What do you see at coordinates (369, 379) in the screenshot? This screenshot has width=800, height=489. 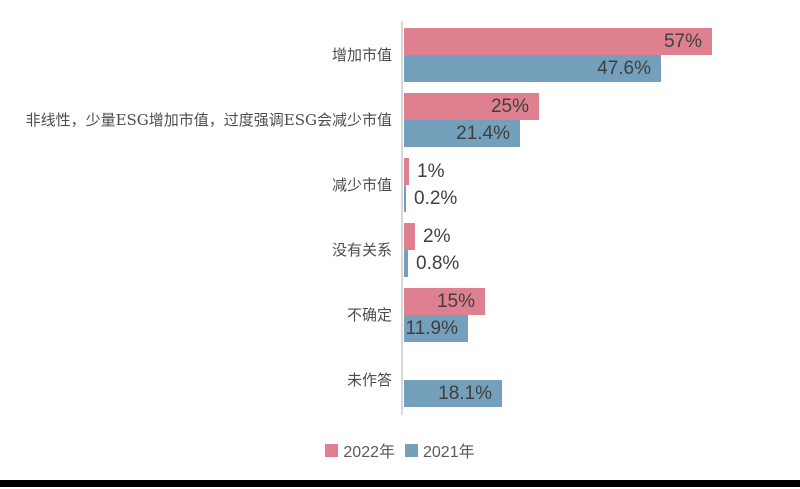 I see `category-label-5: 未作答` at bounding box center [369, 379].